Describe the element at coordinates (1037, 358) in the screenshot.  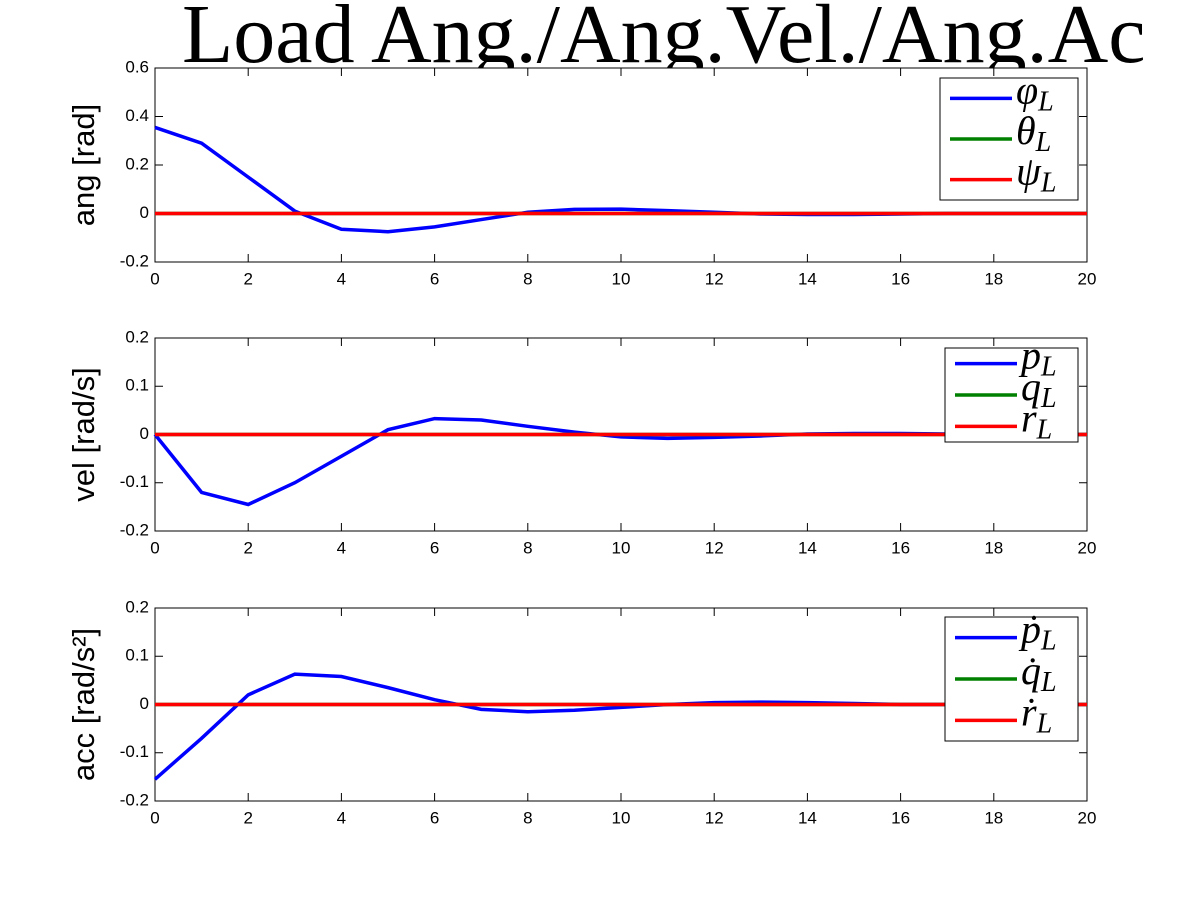
I see `legend-label: pL` at that location.